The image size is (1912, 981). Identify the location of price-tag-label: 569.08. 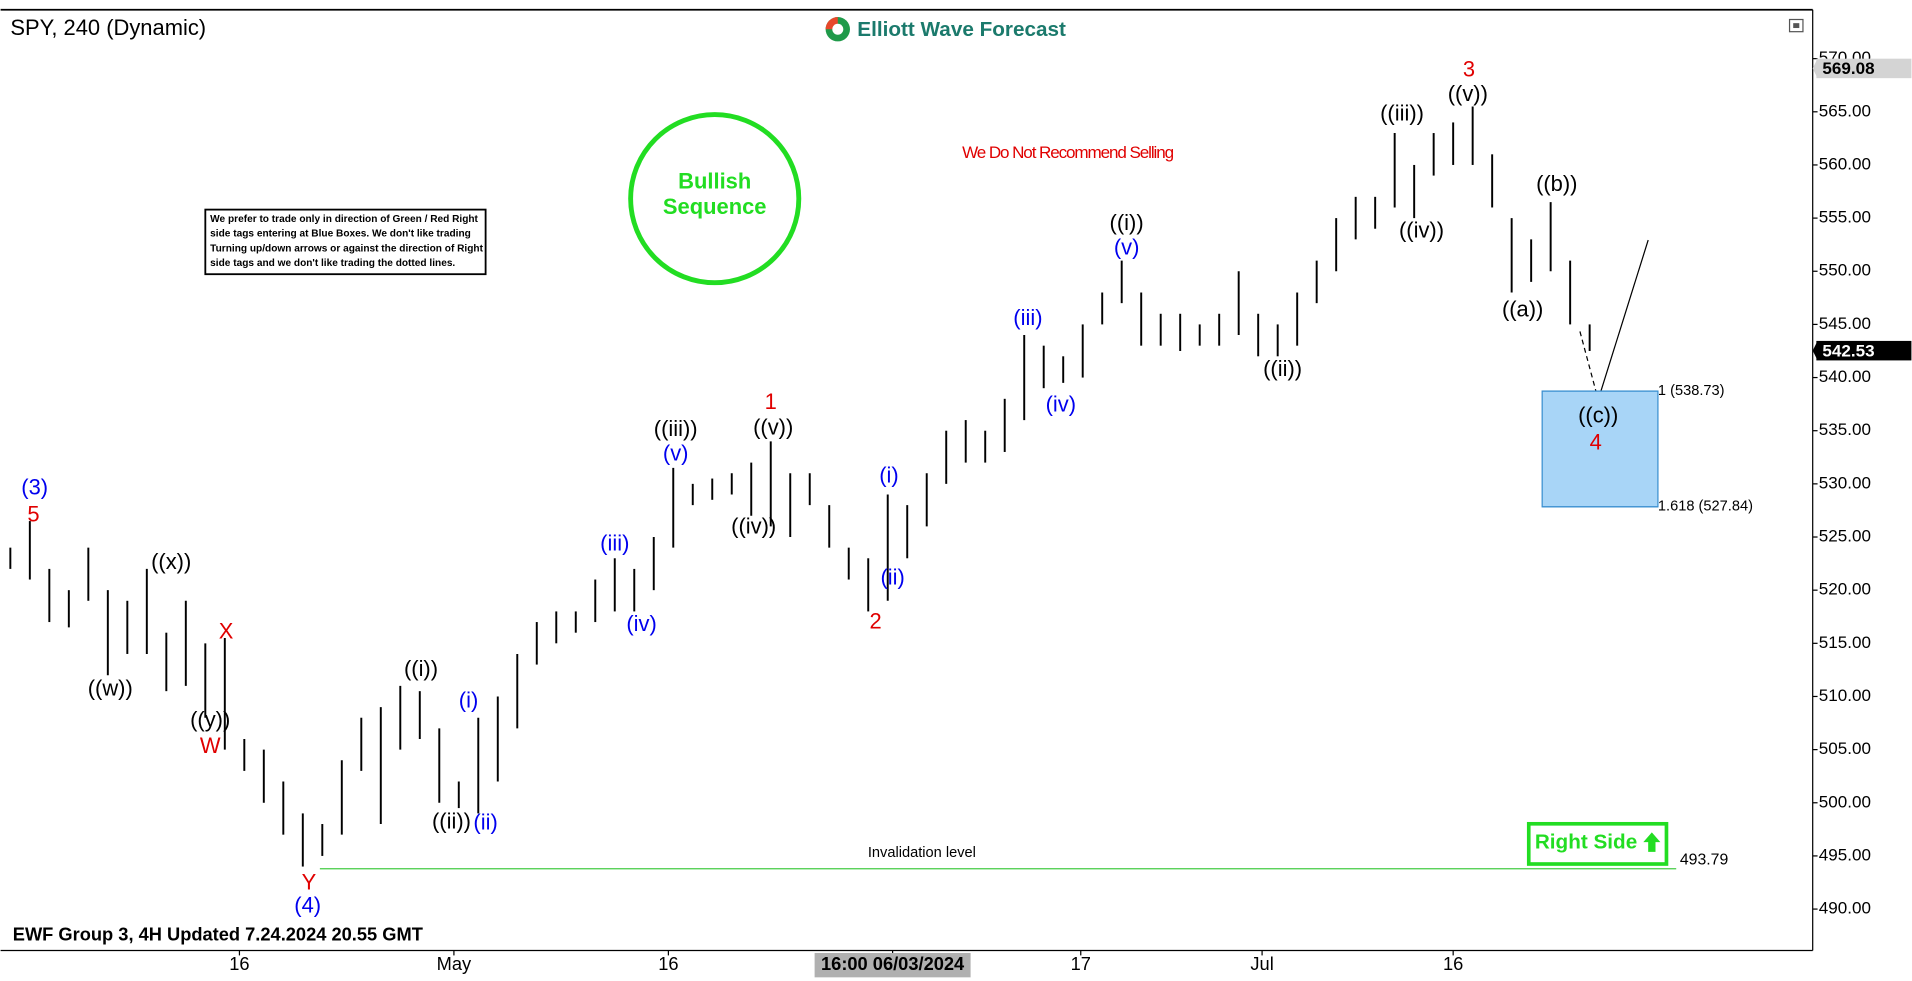
(1848, 68).